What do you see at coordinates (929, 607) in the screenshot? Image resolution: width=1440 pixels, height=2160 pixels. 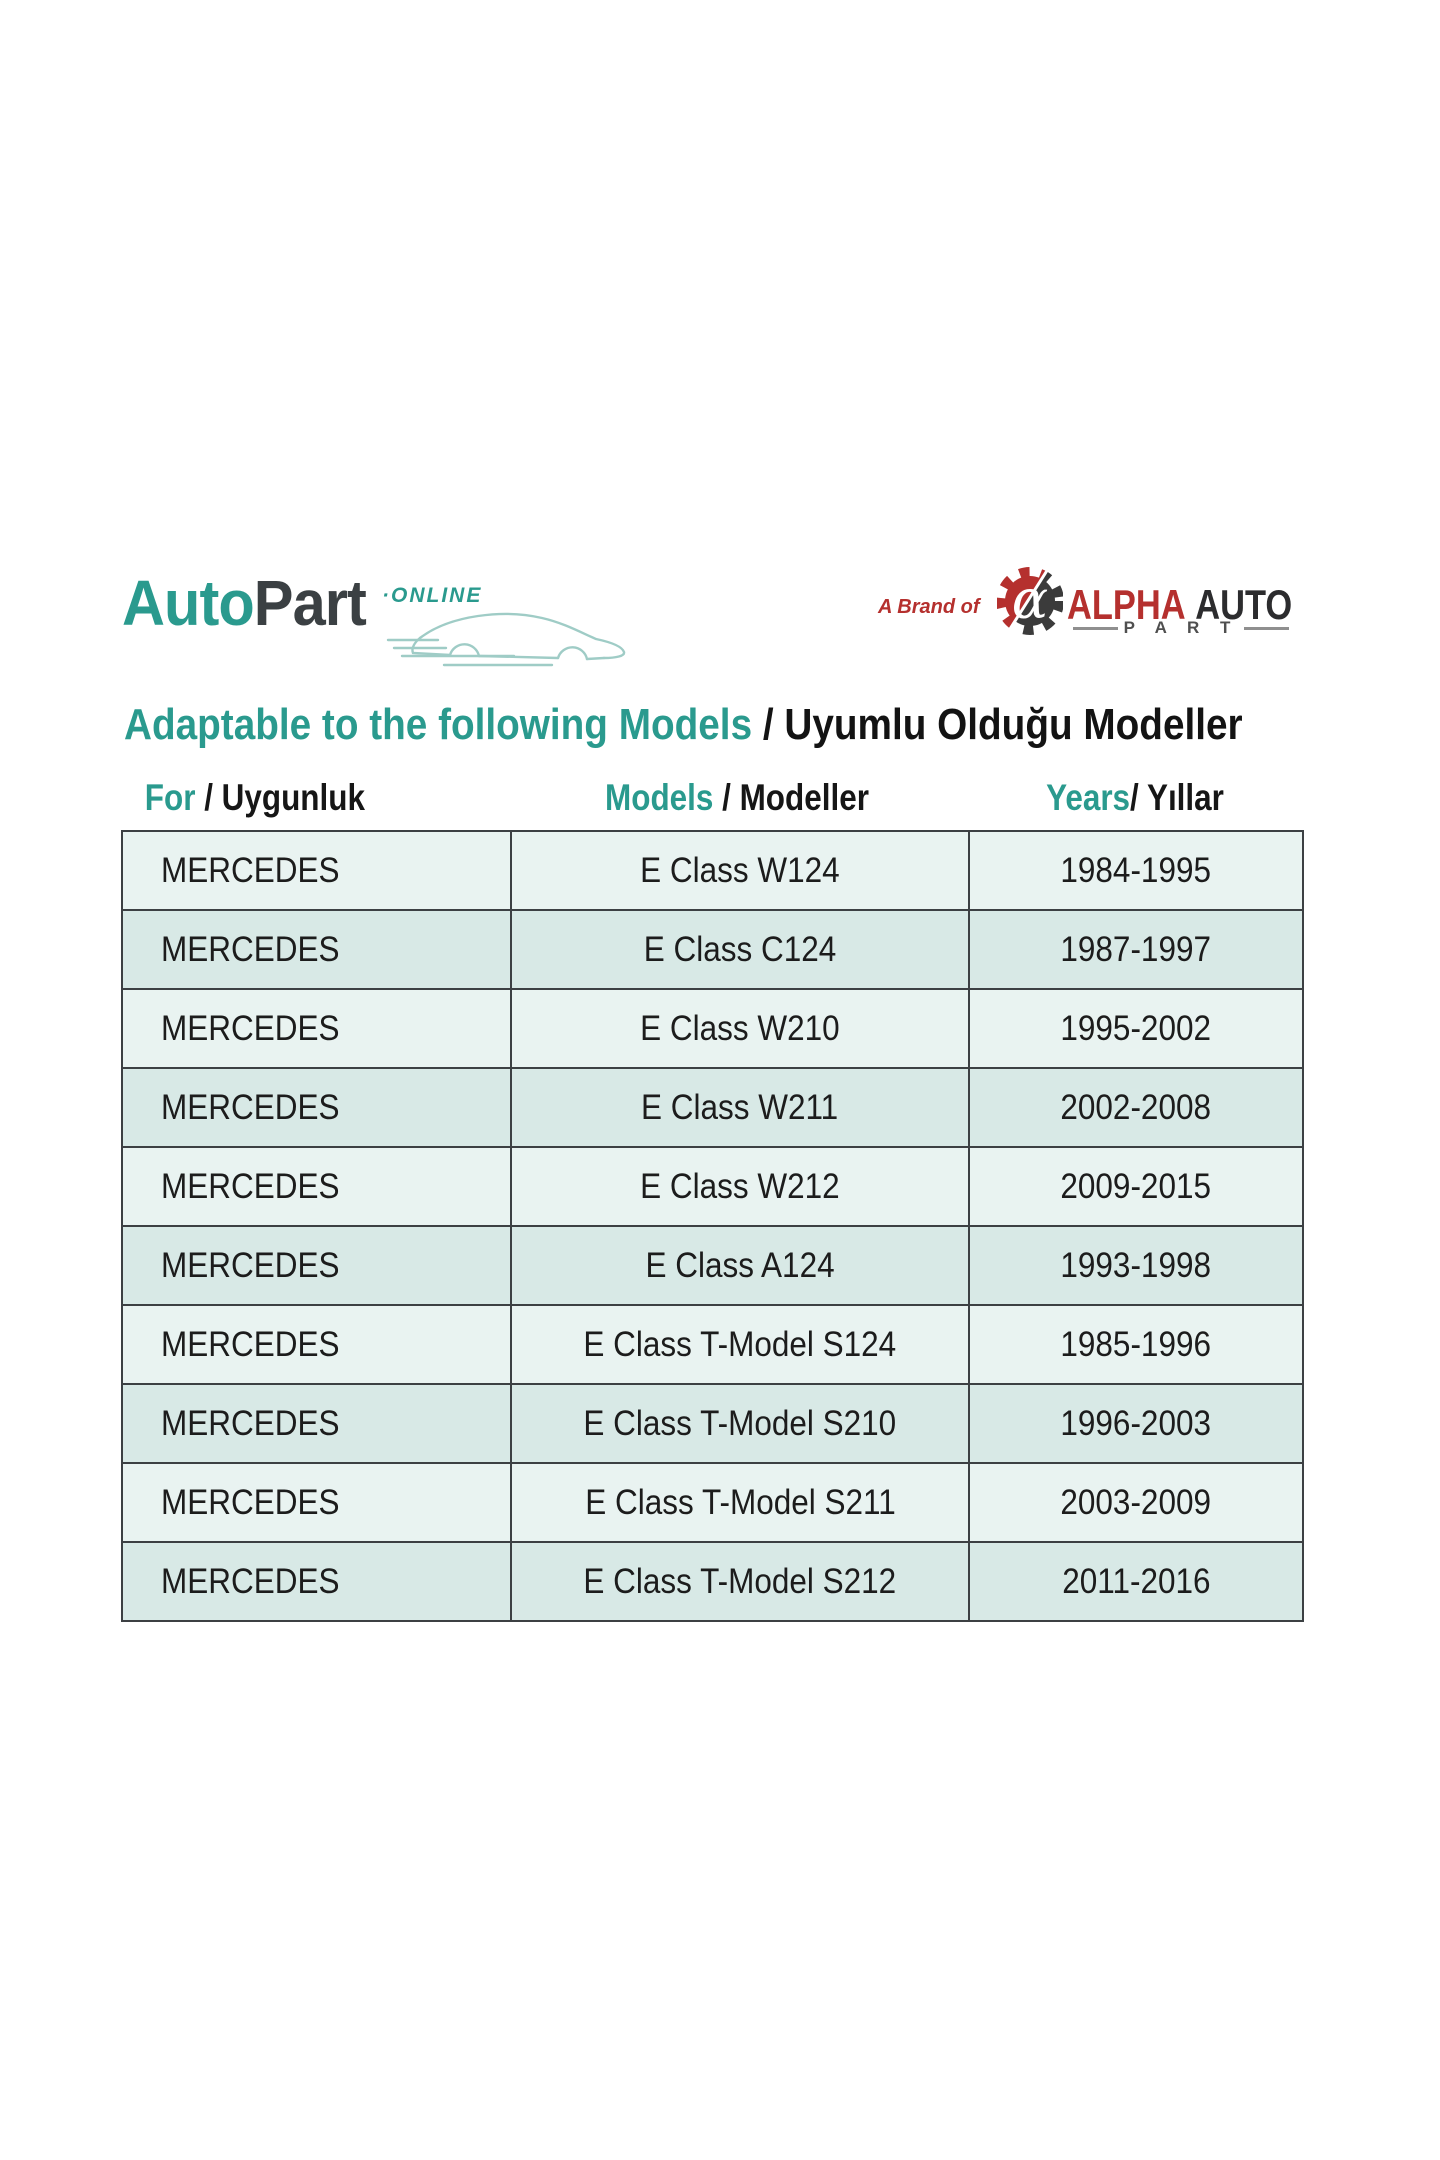 I see `brand-of-label: A Brand of` at bounding box center [929, 607].